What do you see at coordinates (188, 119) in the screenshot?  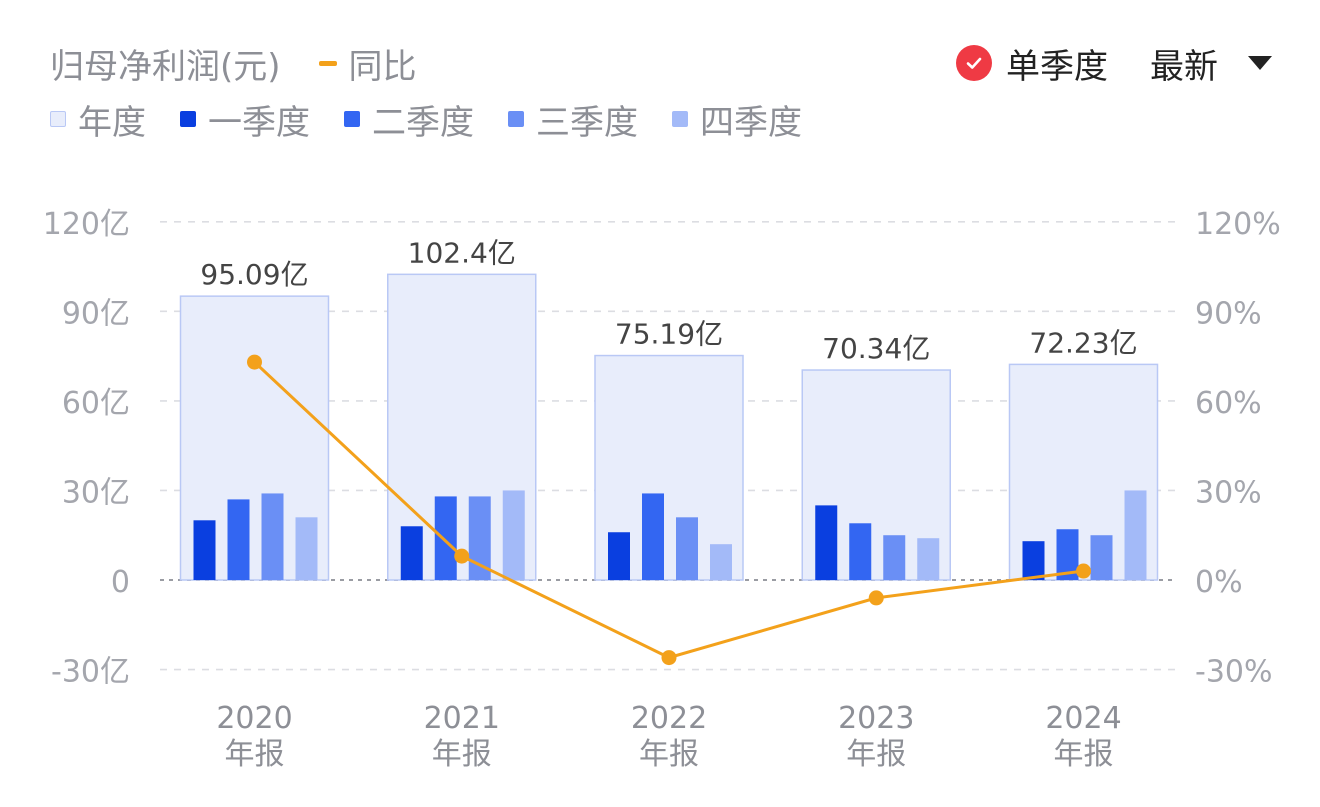 I see `legend-swatch-q1` at bounding box center [188, 119].